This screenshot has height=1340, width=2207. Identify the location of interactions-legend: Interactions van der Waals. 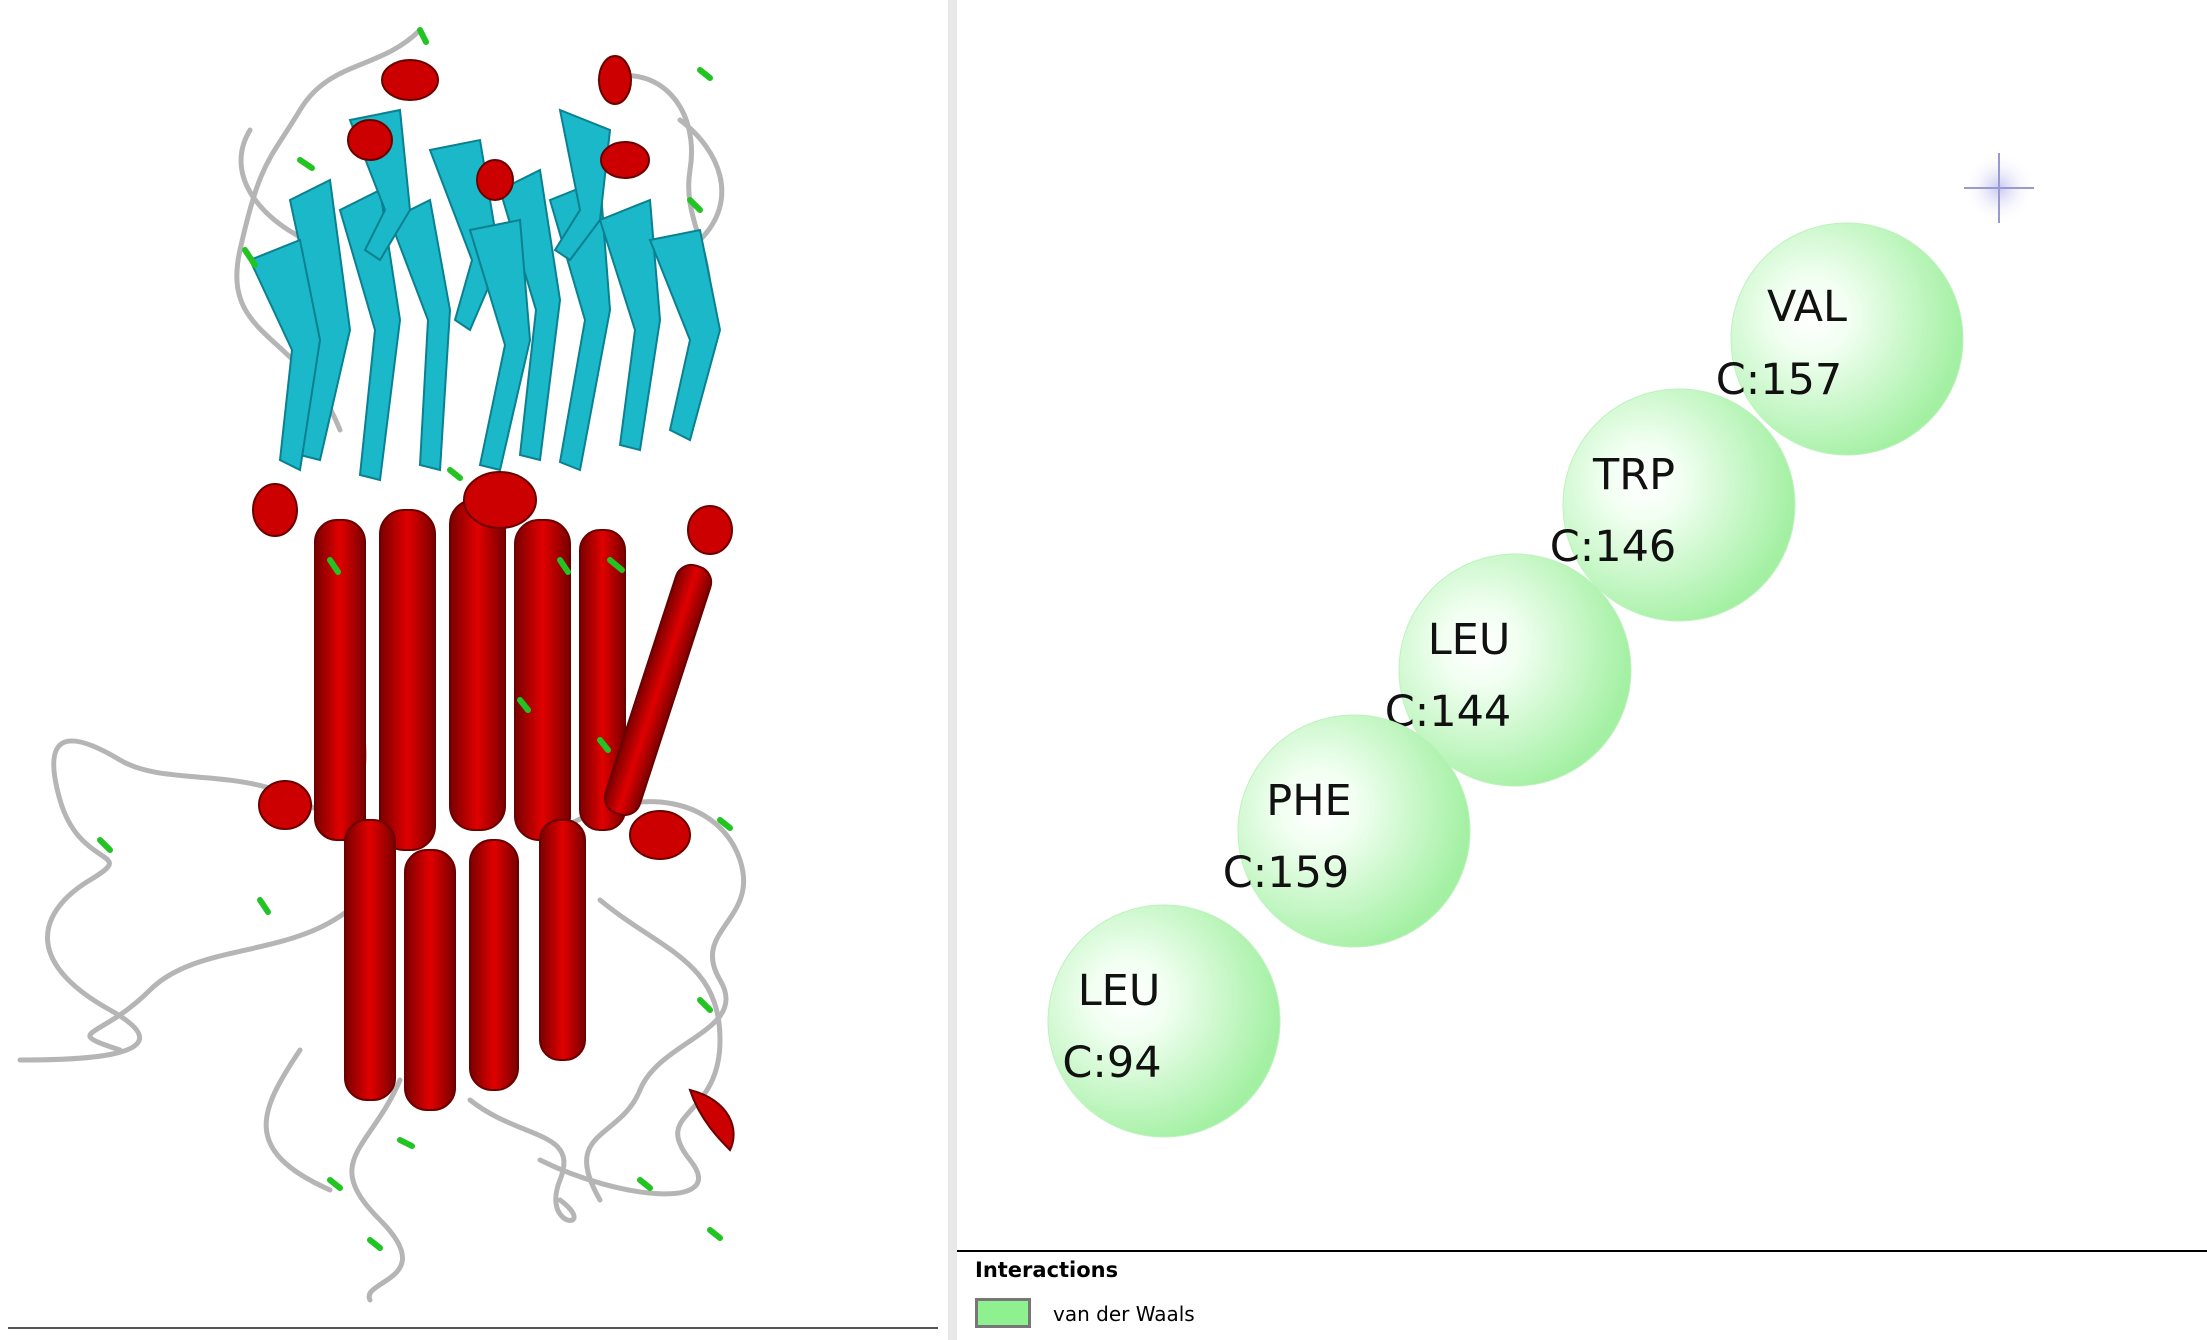
(1582, 1295).